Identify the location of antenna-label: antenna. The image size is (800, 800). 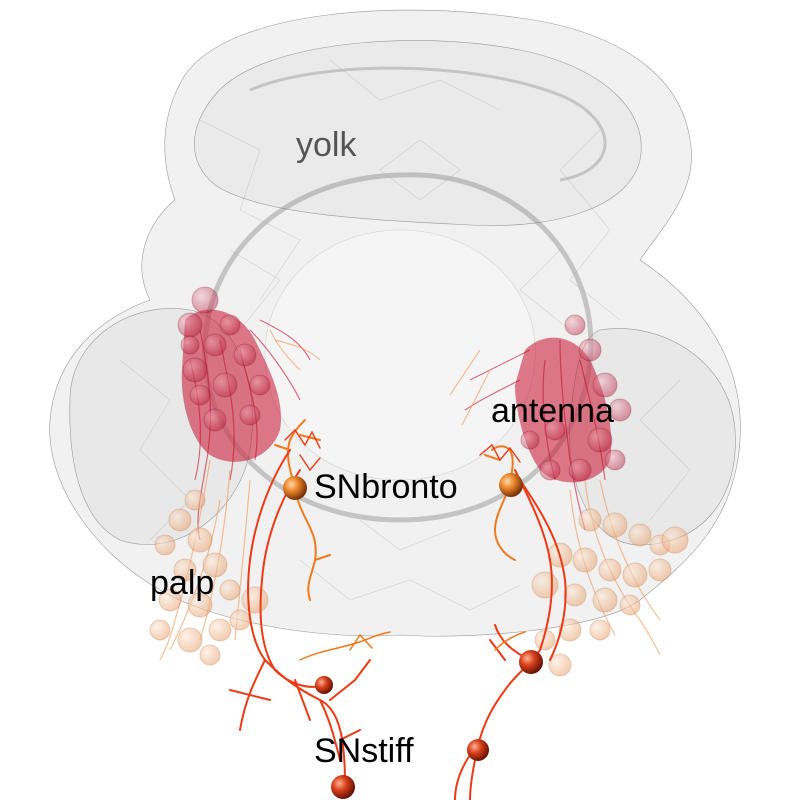
(552, 411).